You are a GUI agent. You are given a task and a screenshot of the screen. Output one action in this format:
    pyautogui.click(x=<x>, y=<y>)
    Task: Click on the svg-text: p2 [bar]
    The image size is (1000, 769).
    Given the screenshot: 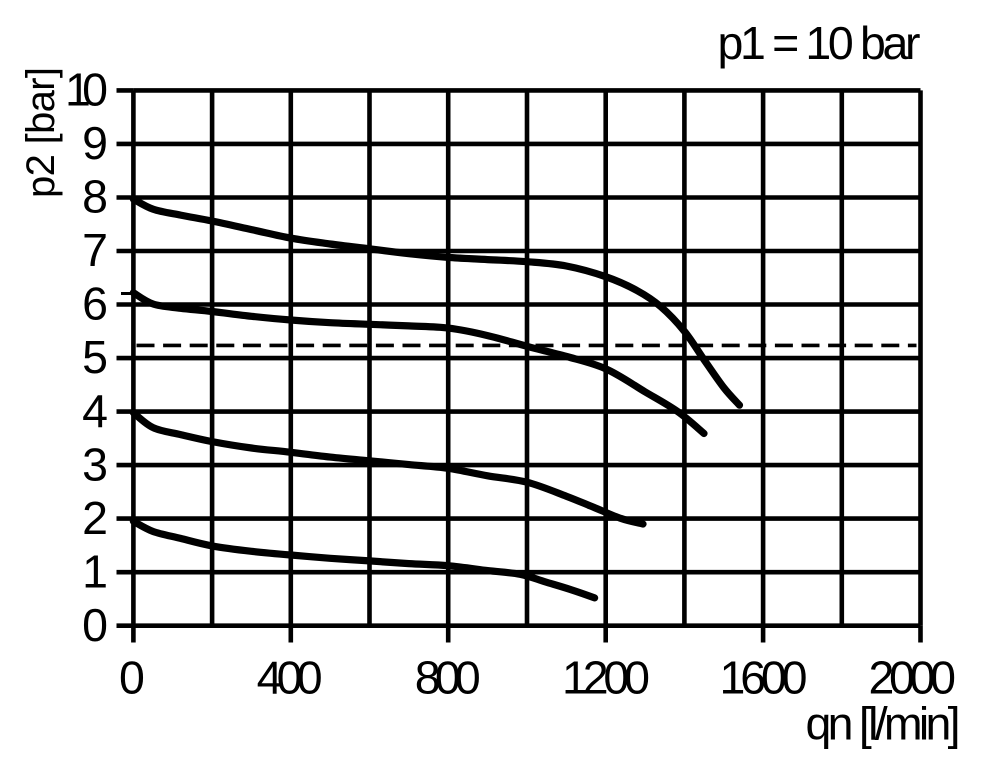 What is the action you would take?
    pyautogui.click(x=41, y=132)
    